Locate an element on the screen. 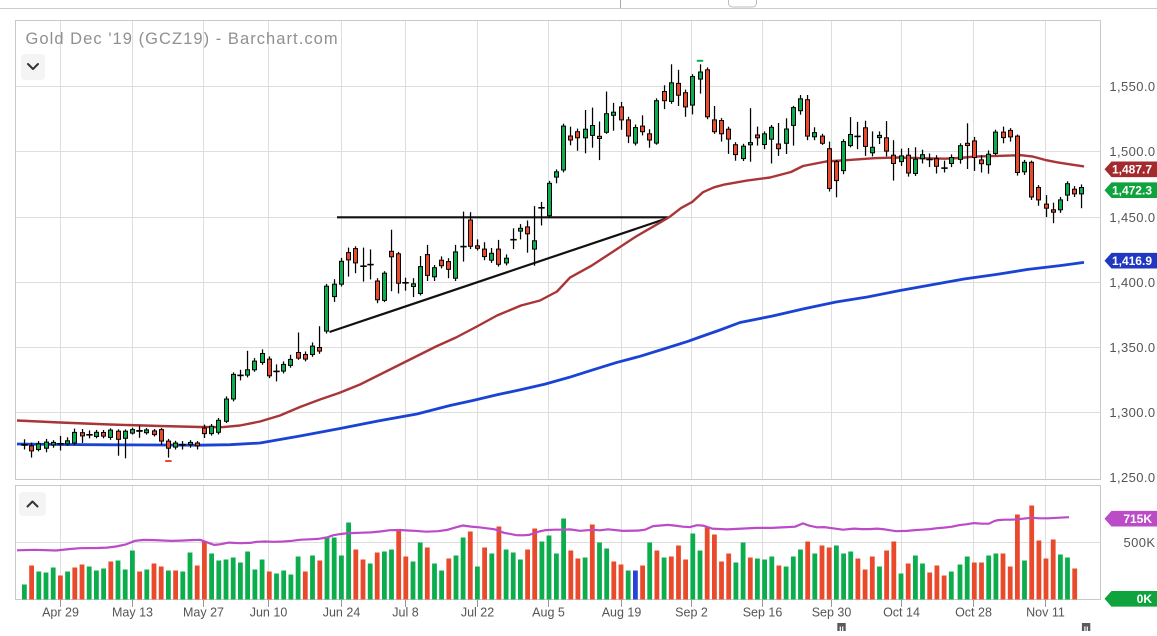 Image resolution: width=1157 pixels, height=636 pixels. svg-text: Oct 14 is located at coordinates (901, 613).